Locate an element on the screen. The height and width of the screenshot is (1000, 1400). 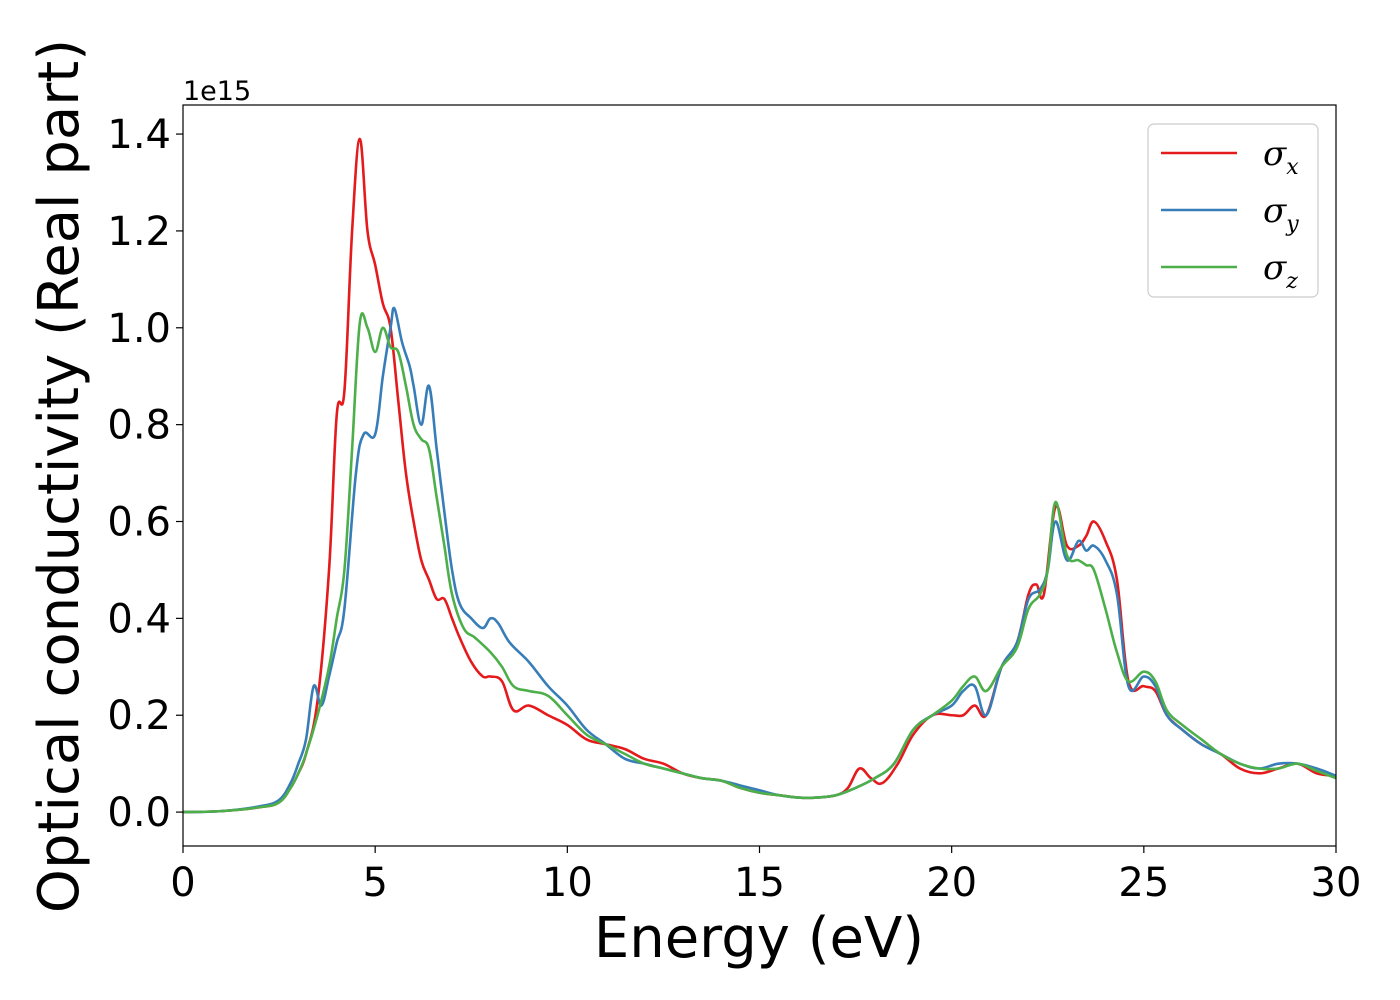
legend-label-z: σz is located at coordinates (1280, 271).